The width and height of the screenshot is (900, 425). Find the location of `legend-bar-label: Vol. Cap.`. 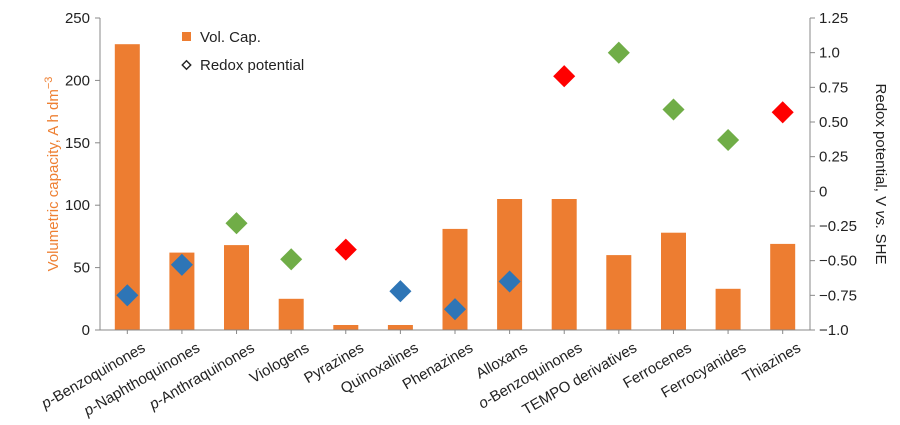

legend-bar-label: Vol. Cap. is located at coordinates (230, 37).